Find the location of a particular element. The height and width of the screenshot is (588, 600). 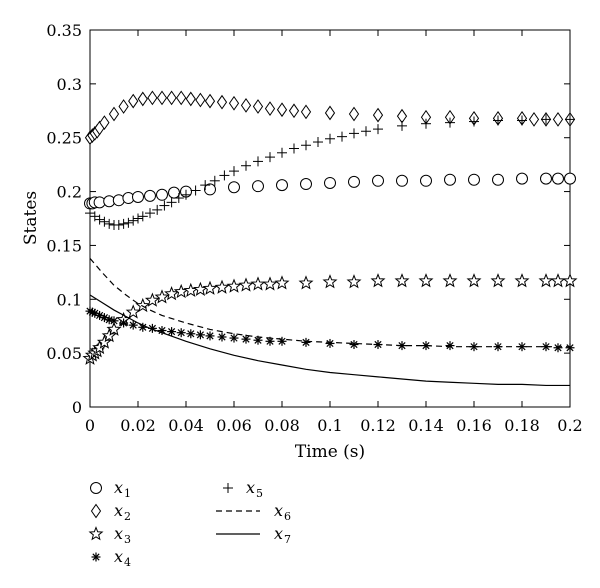

x-tick-label: 0.18 is located at coordinates (522, 425).